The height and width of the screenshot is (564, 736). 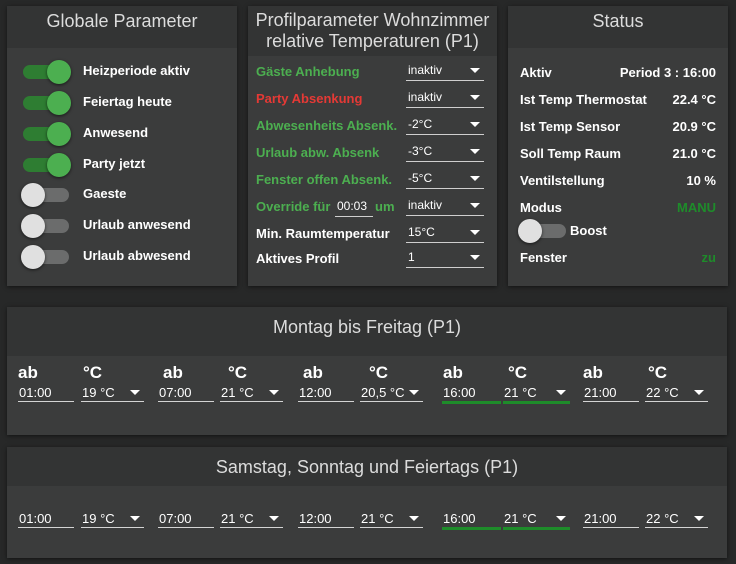 What do you see at coordinates (327, 125) in the screenshot?
I see `row-label: Abwesenheits Absenk.` at bounding box center [327, 125].